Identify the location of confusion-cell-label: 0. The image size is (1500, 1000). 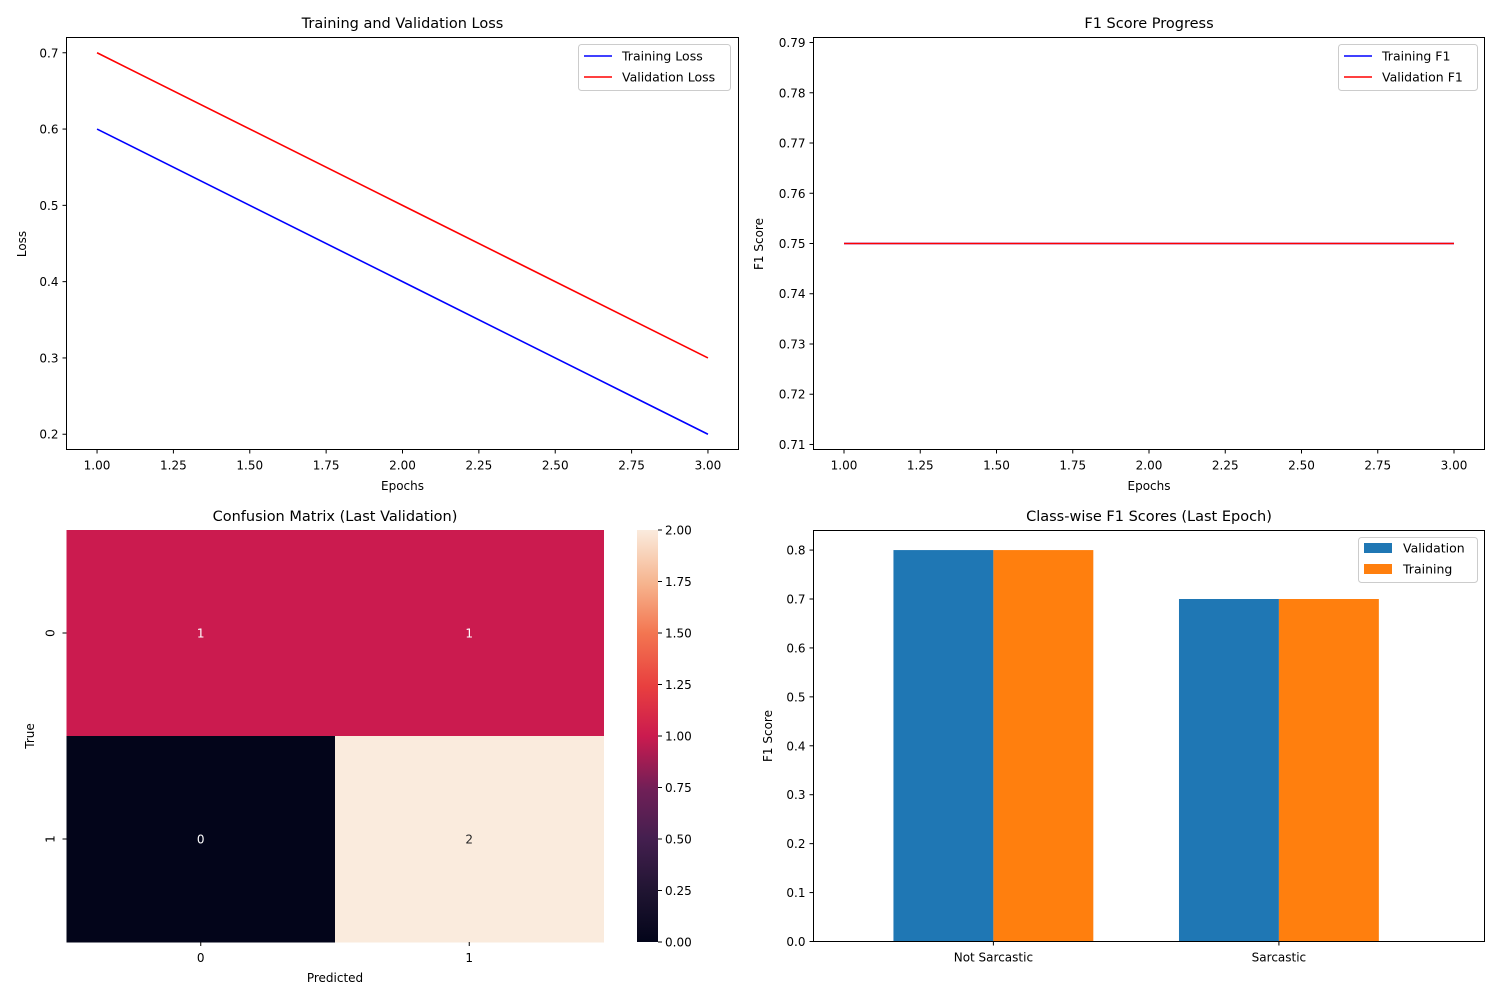
(201, 840).